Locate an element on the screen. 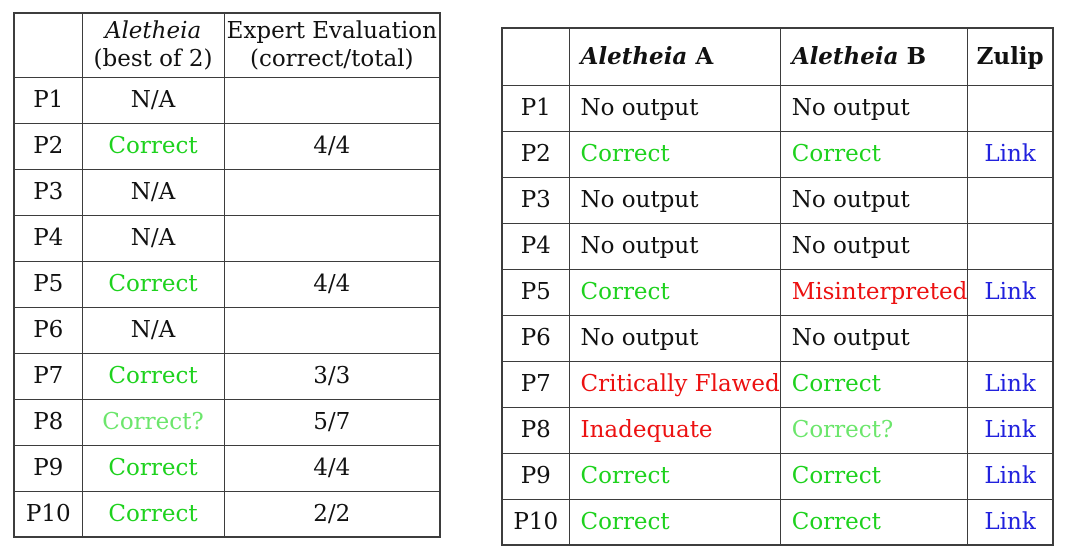 This screenshot has width=1080, height=552. problem-id: P4 is located at coordinates (48, 238).